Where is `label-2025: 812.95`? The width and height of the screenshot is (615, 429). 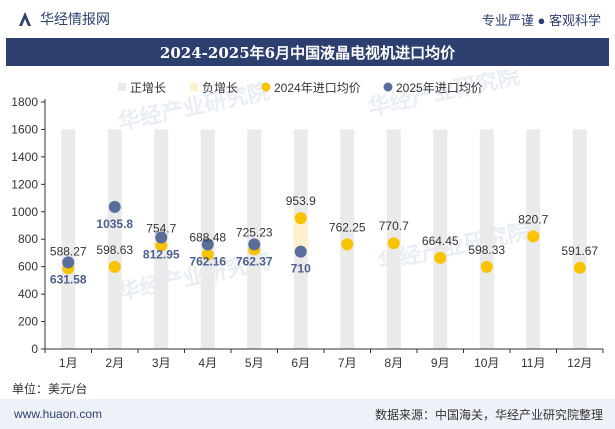
label-2025: 812.95 is located at coordinates (161, 254).